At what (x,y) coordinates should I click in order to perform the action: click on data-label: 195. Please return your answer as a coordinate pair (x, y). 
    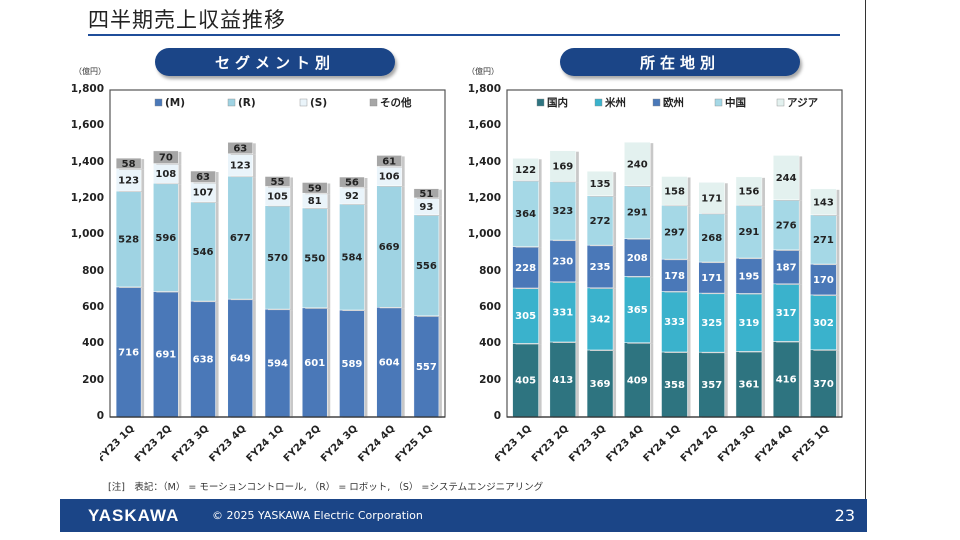
    Looking at the image, I should click on (749, 276).